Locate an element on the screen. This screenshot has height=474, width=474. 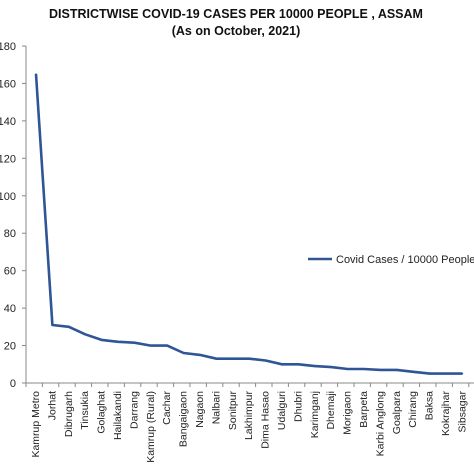
y-tick-label: 20 is located at coordinates (10, 347).